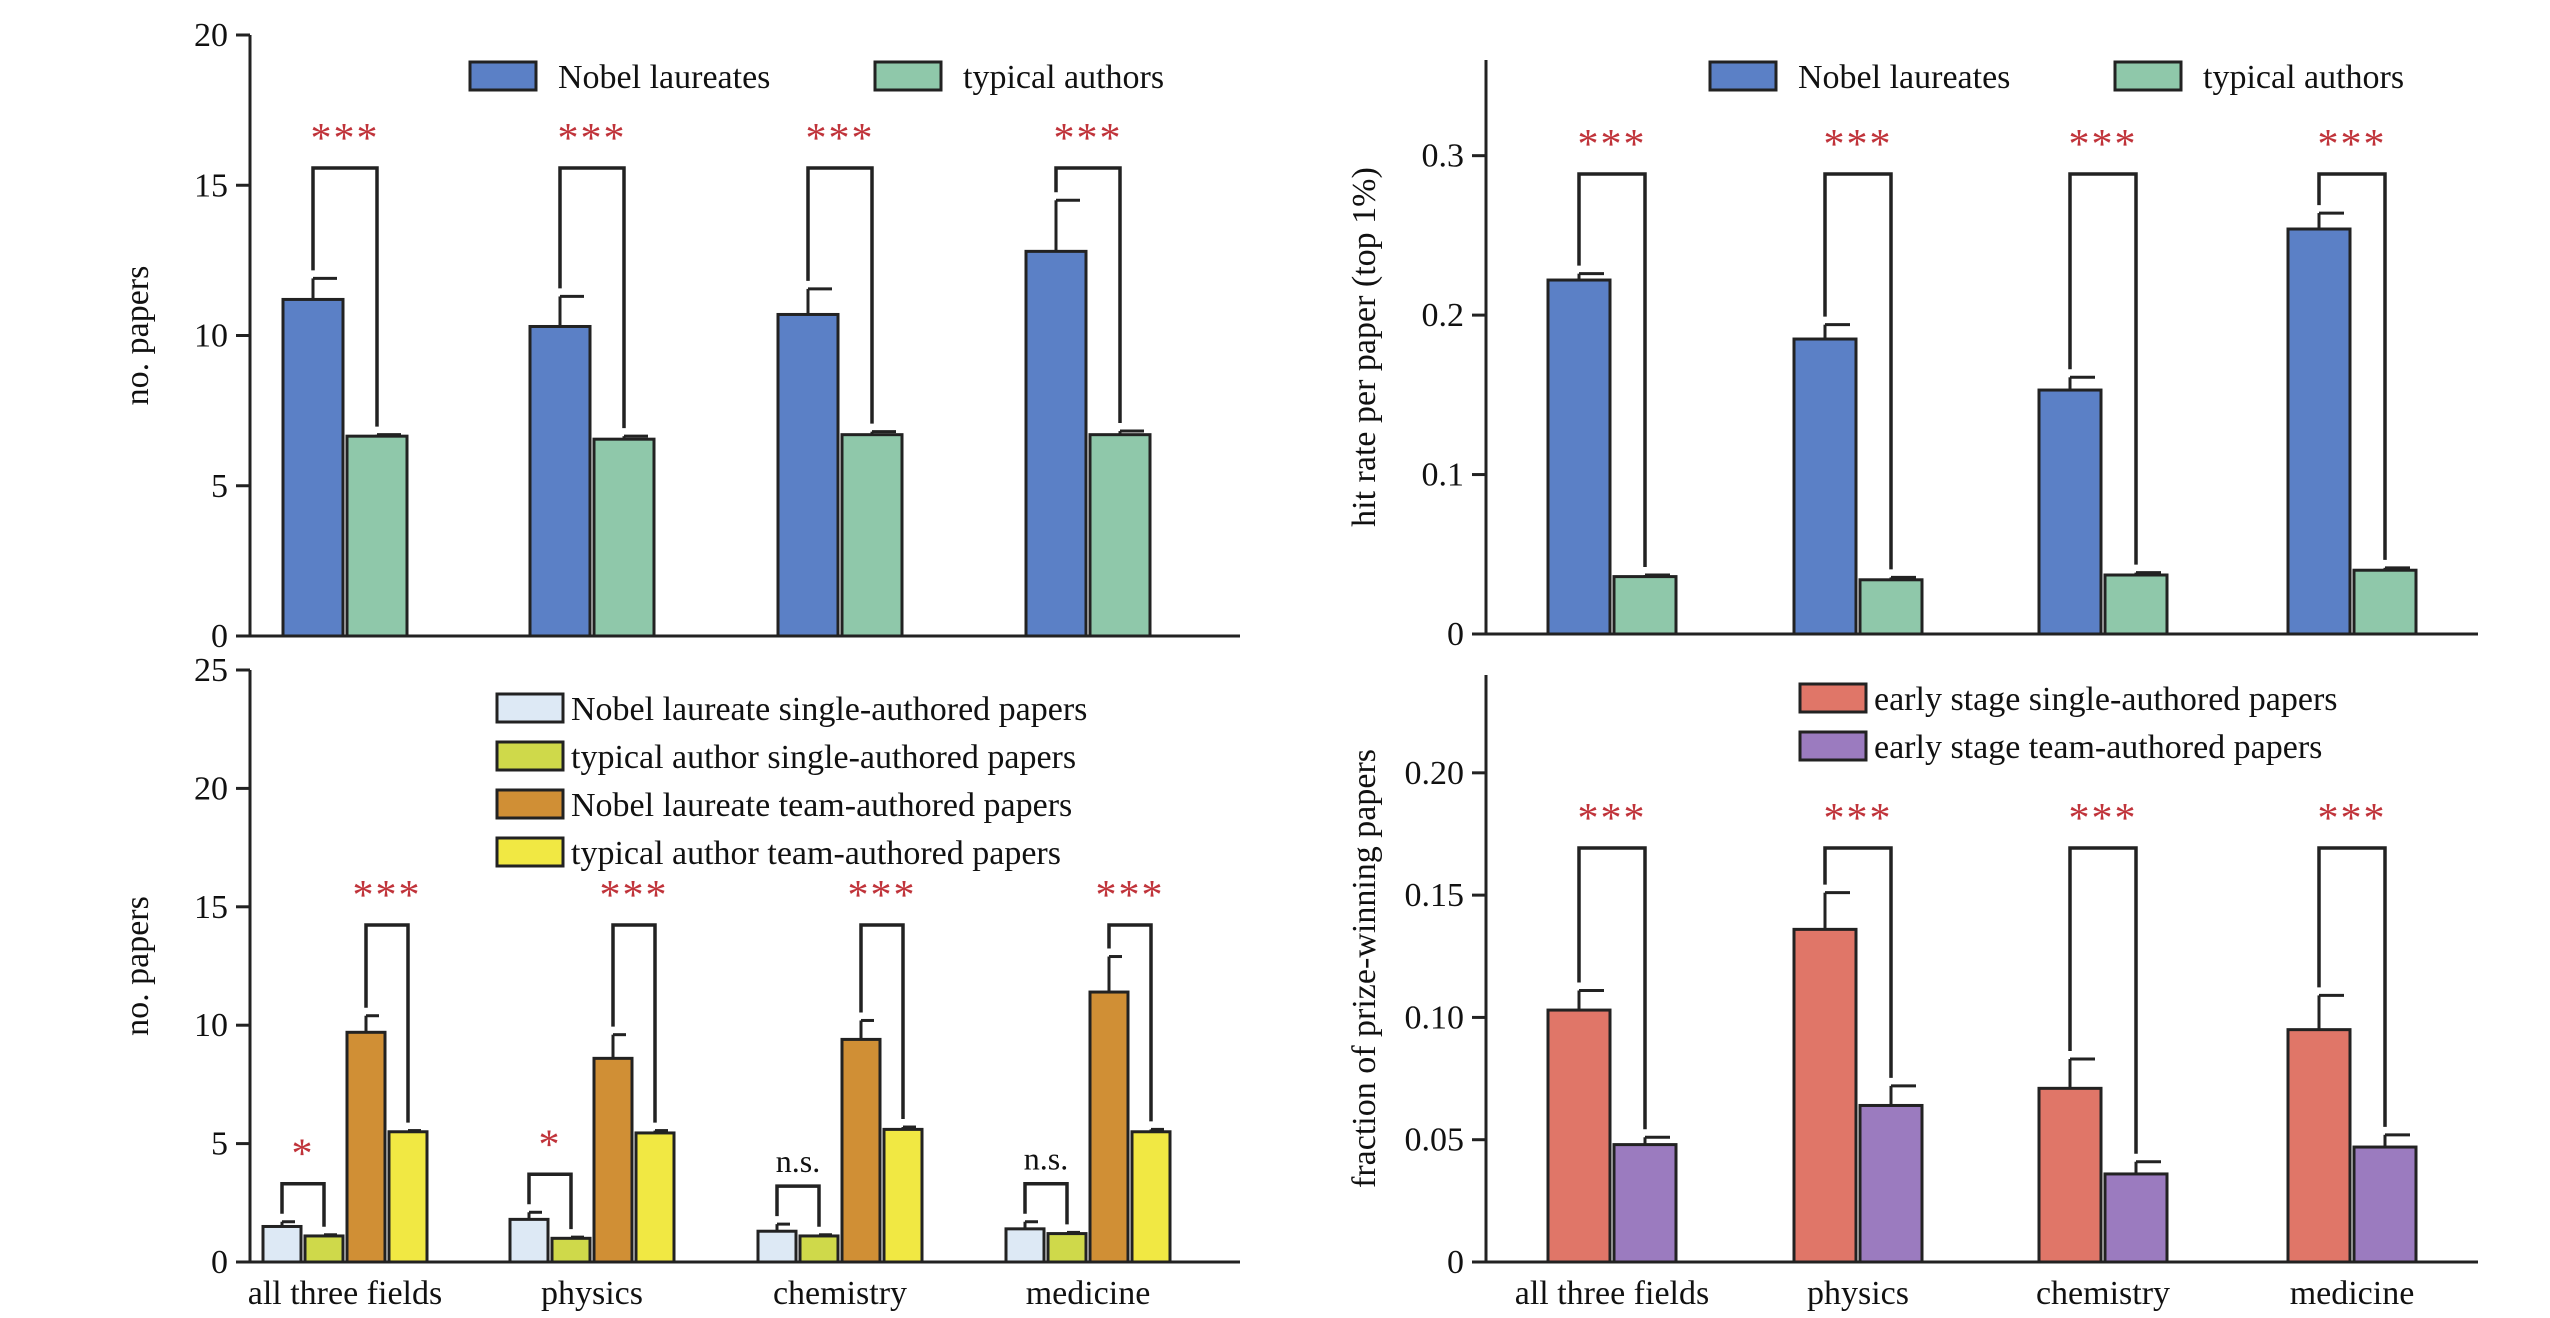 This screenshot has height=1318, width=2550. I want to click on y-tick-label: 0.05, so click(1435, 1140).